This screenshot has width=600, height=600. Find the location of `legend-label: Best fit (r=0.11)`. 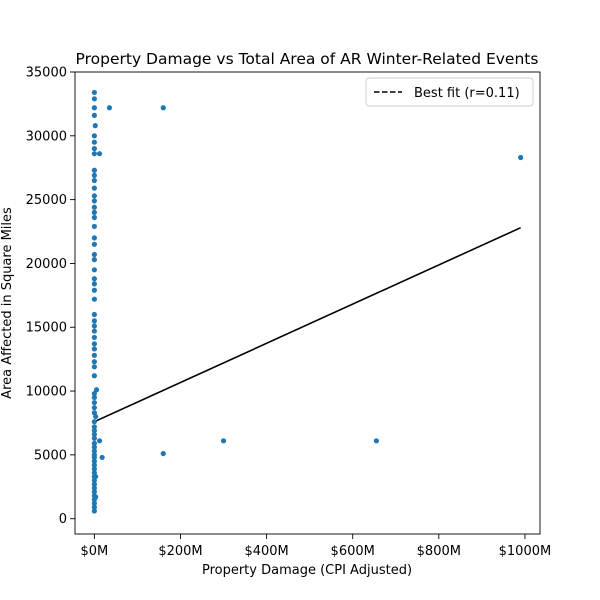

legend-label: Best fit (r=0.11) is located at coordinates (467, 93).